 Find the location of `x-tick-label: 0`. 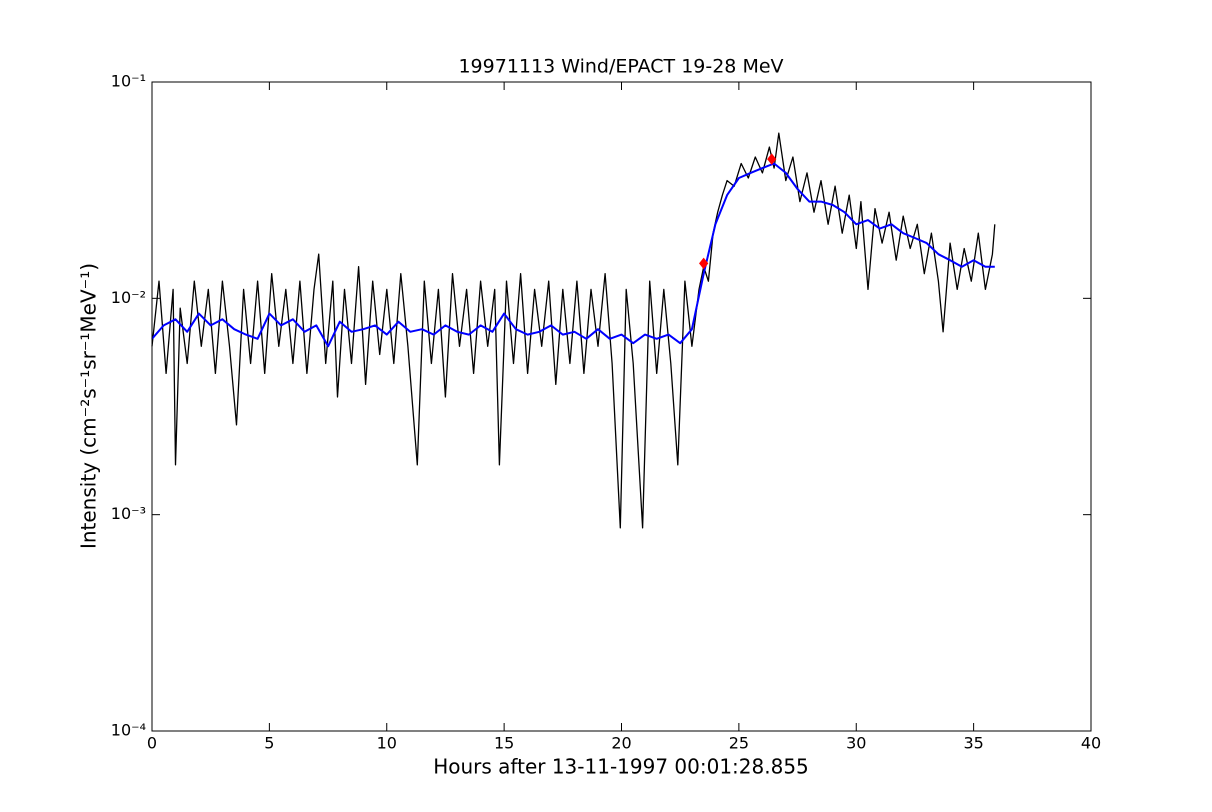

x-tick-label: 0 is located at coordinates (152, 743).